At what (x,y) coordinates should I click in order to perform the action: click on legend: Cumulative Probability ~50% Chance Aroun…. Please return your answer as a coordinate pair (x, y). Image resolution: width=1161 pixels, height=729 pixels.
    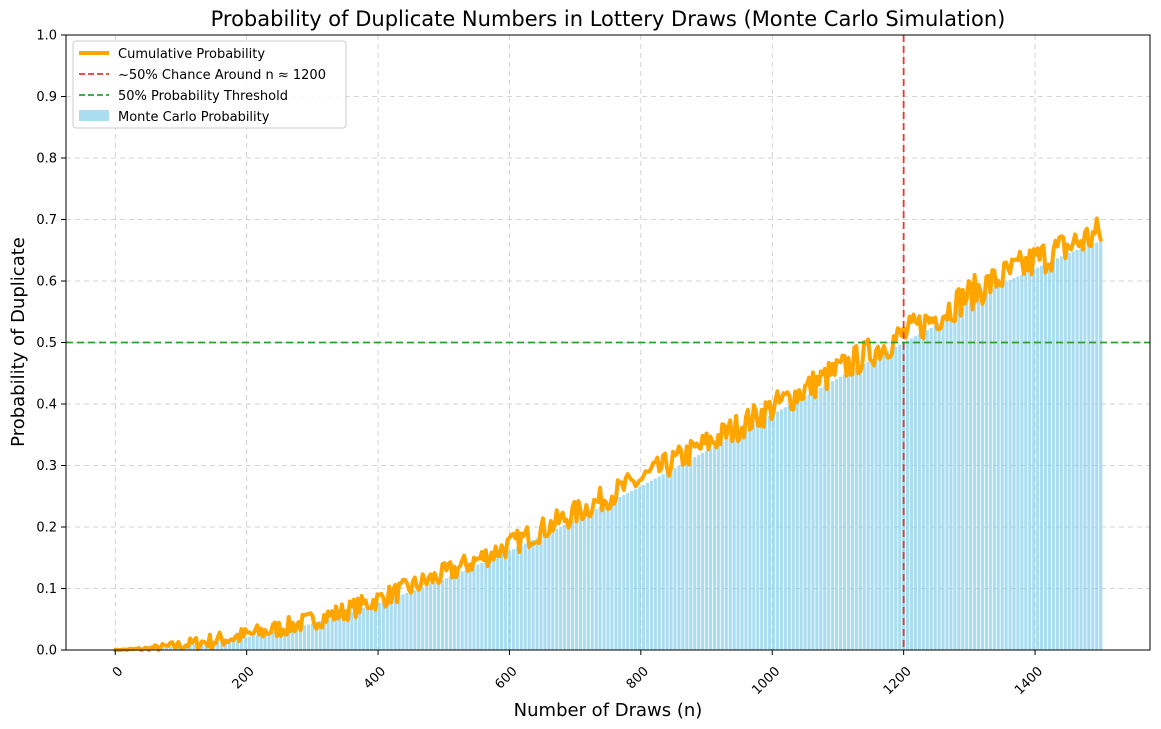
    Looking at the image, I should click on (209, 84).